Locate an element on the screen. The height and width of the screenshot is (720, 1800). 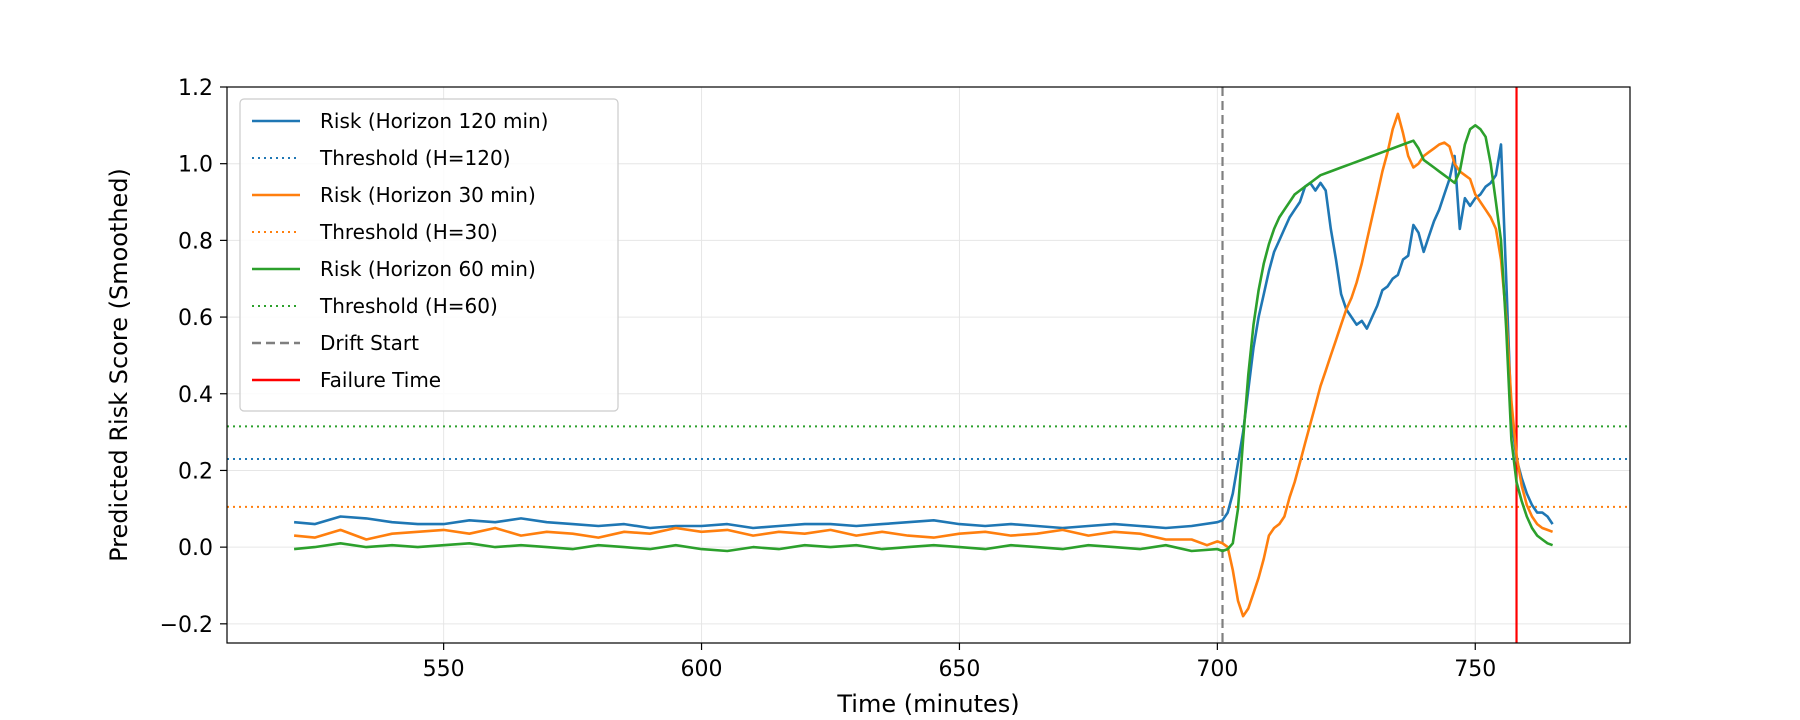
event-lines is located at coordinates (1369, 365).